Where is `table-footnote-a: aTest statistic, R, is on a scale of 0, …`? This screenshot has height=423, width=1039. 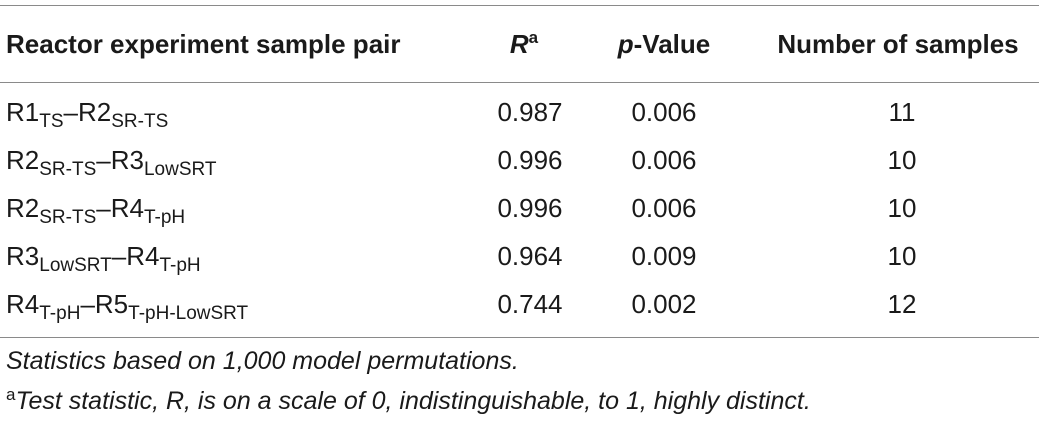
table-footnote-a: aTest statistic, R, is on a scale of 0, … is located at coordinates (408, 401).